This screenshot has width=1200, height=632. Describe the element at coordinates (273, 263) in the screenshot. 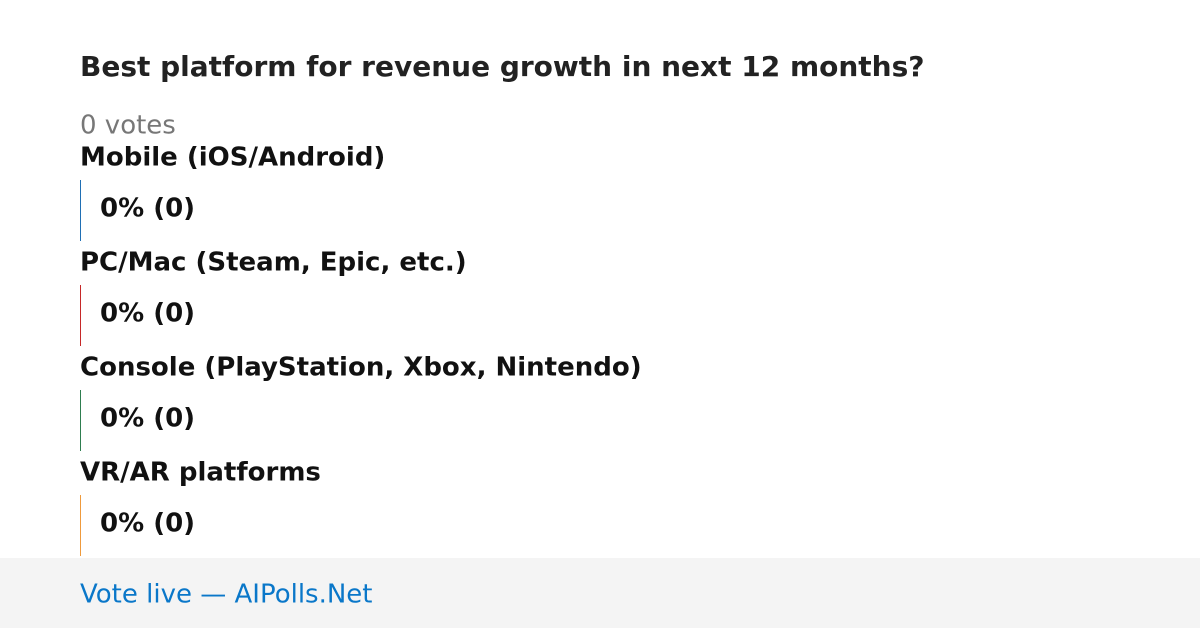

I see `option-label: PC/Mac (Steam, Epic, etc.)` at that location.